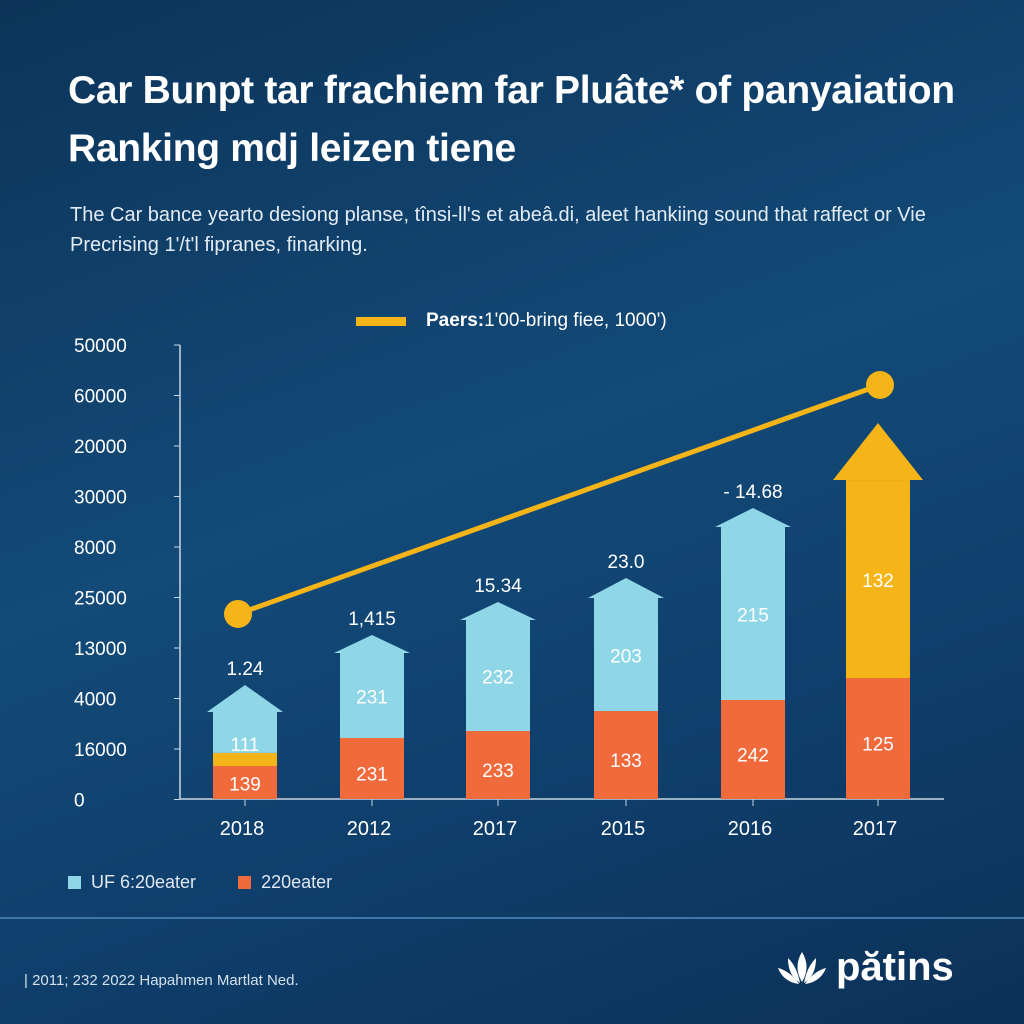 The image size is (1024, 1024). I want to click on legend: UF 6:20eater 220eater, so click(221, 882).